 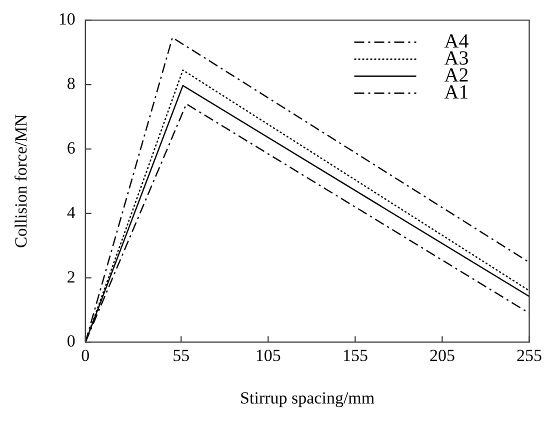 I want to click on x-tick-label: 155, so click(x=355, y=355).